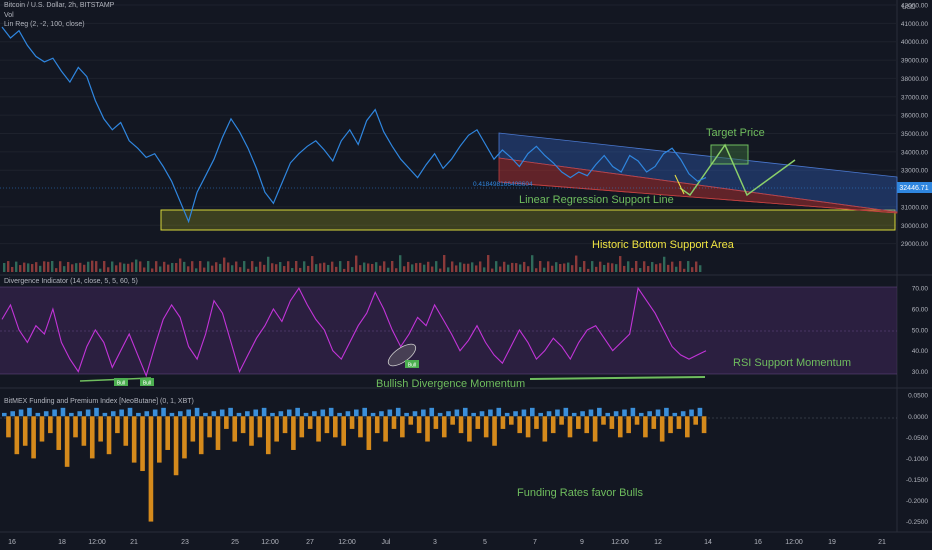  What do you see at coordinates (909, 7) in the screenshot?
I see `currency-label: USD` at bounding box center [909, 7].